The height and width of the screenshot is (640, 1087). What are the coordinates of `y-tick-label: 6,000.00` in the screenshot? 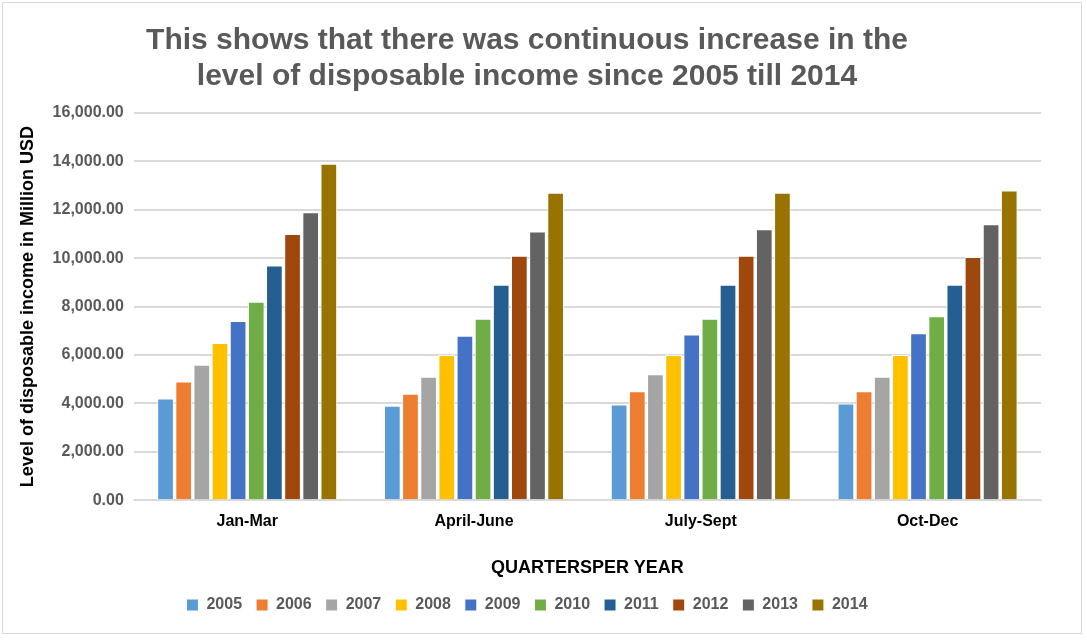 It's located at (92, 354).